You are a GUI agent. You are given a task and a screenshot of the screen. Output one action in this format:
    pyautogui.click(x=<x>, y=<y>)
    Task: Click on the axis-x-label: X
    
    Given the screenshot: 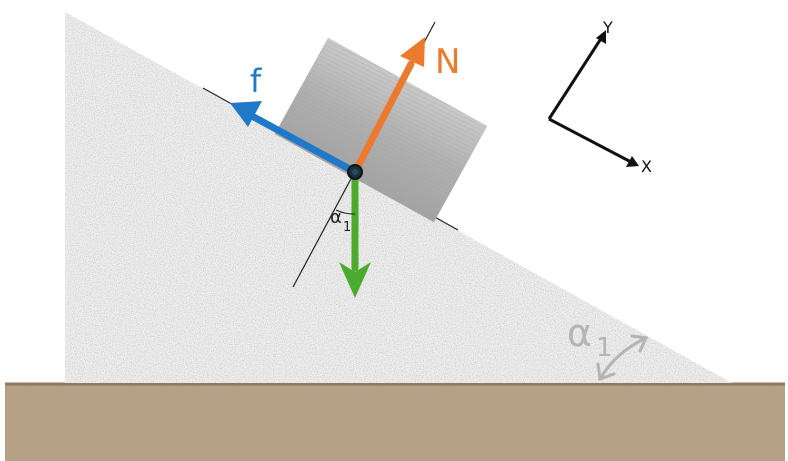 What is the action you would take?
    pyautogui.click(x=646, y=166)
    